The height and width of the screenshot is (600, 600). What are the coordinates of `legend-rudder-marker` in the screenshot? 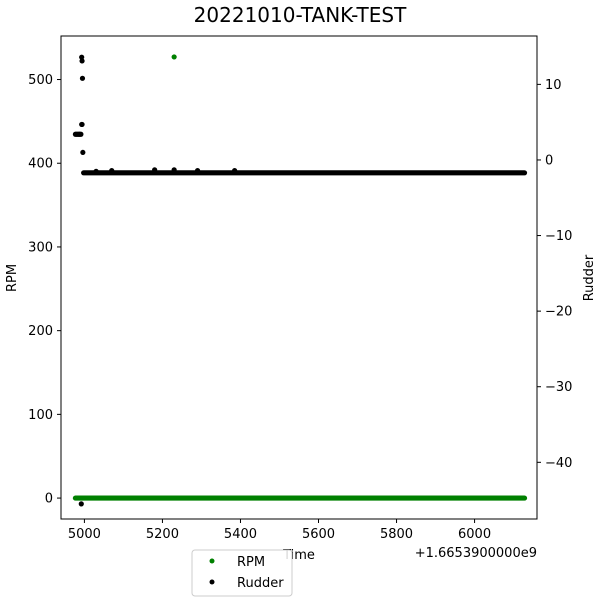 It's located at (212, 582).